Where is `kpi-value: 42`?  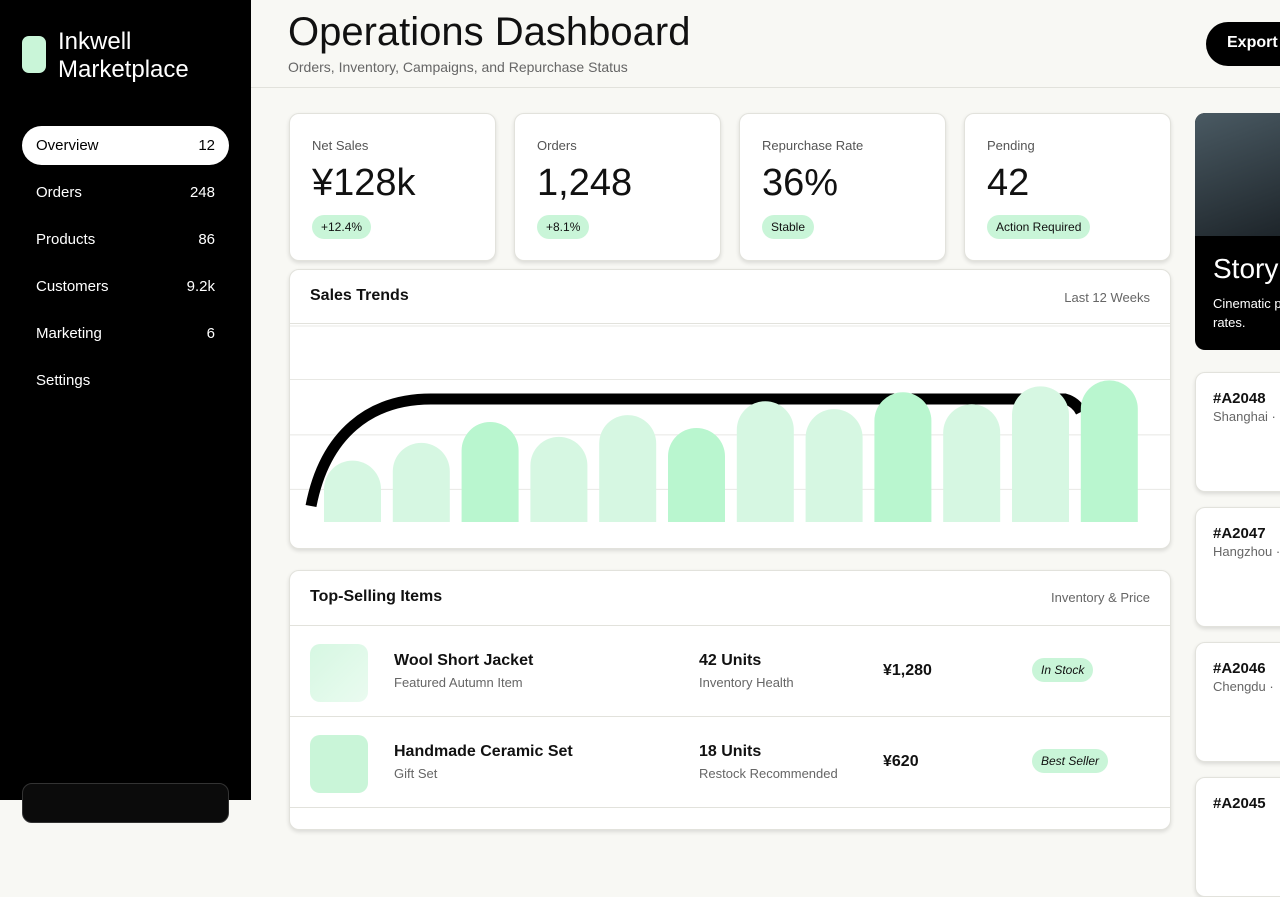 kpi-value: 42 is located at coordinates (1008, 183).